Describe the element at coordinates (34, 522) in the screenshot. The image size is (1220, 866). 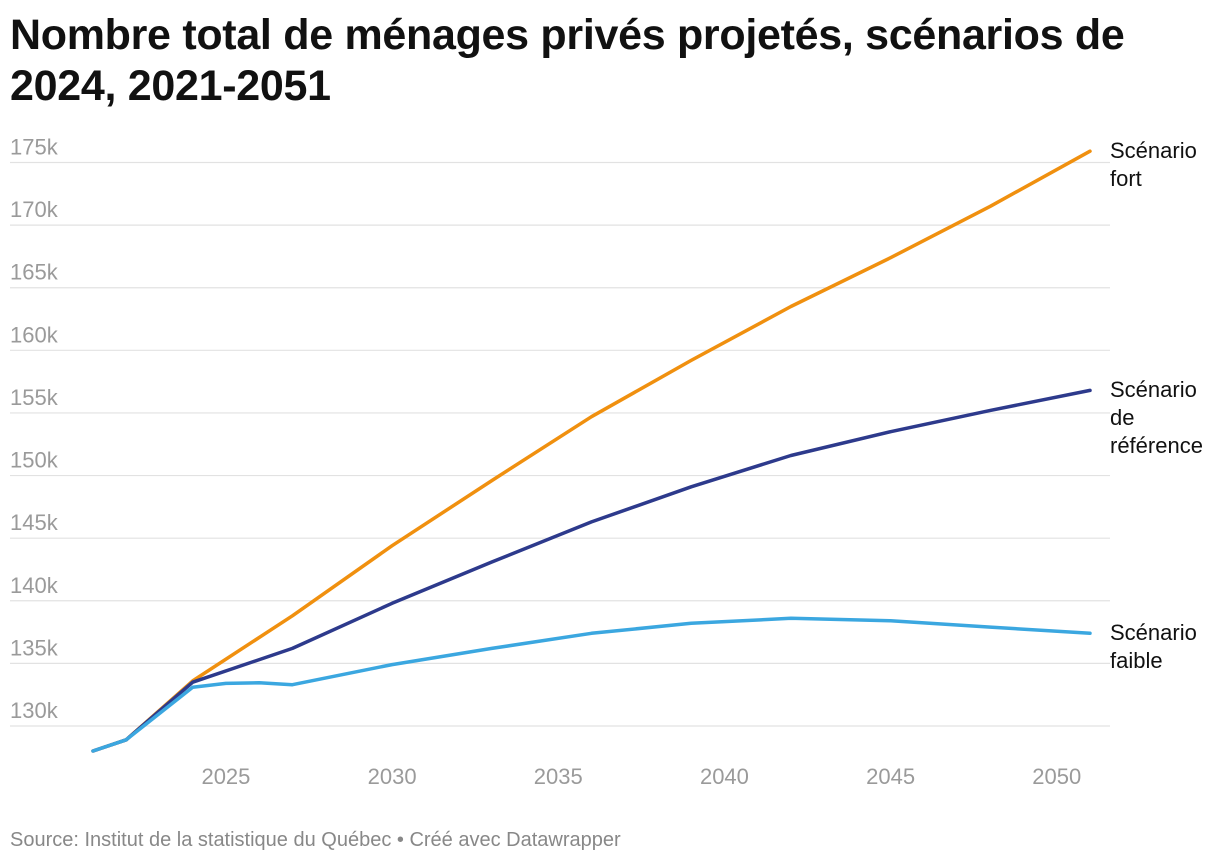
I see `y-tick-label: 145k` at that location.